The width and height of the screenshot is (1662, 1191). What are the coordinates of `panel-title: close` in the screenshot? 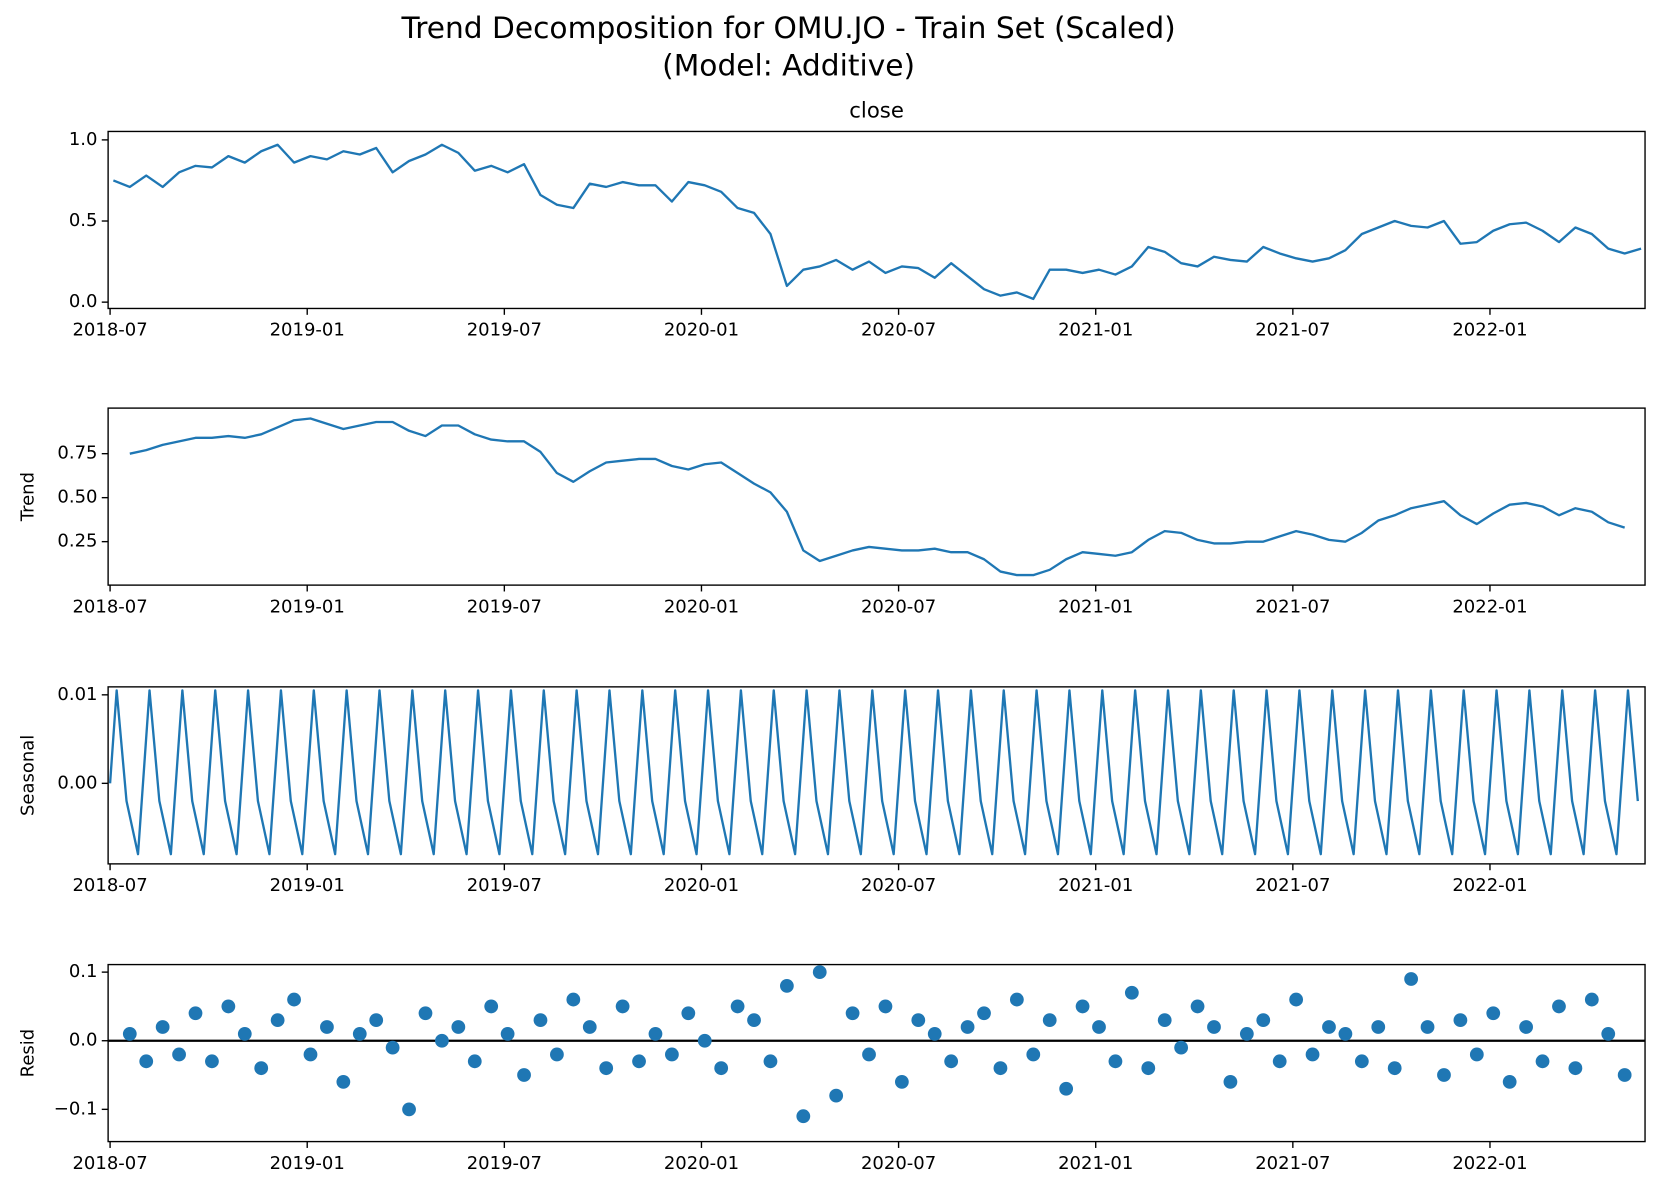 It's located at (876, 109).